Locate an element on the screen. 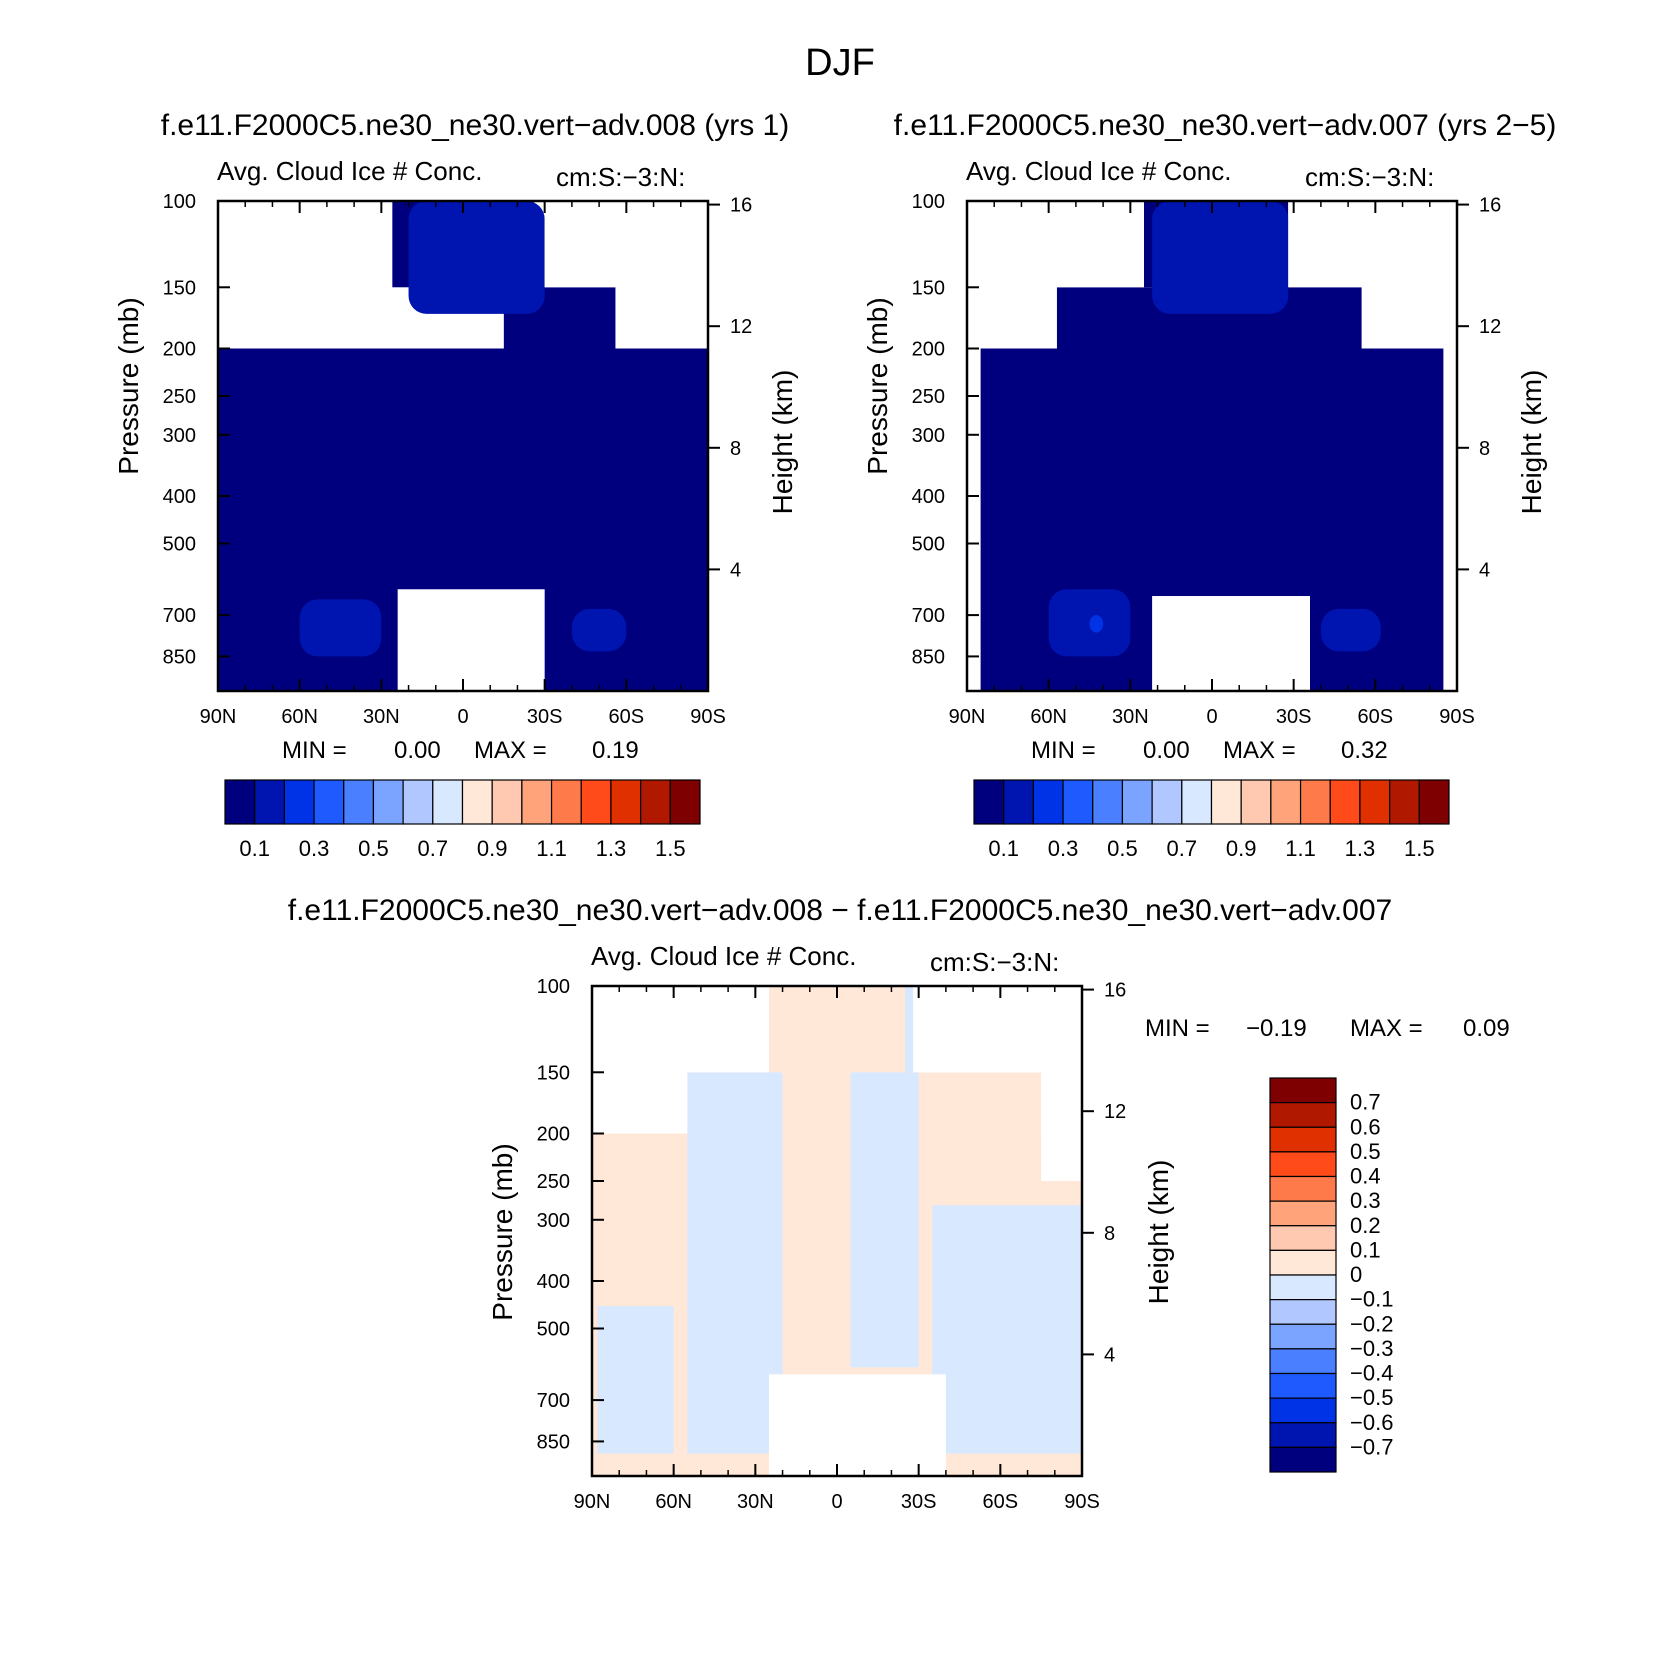 The image size is (1669, 1672). y2-tick-label: 12 is located at coordinates (1490, 327).